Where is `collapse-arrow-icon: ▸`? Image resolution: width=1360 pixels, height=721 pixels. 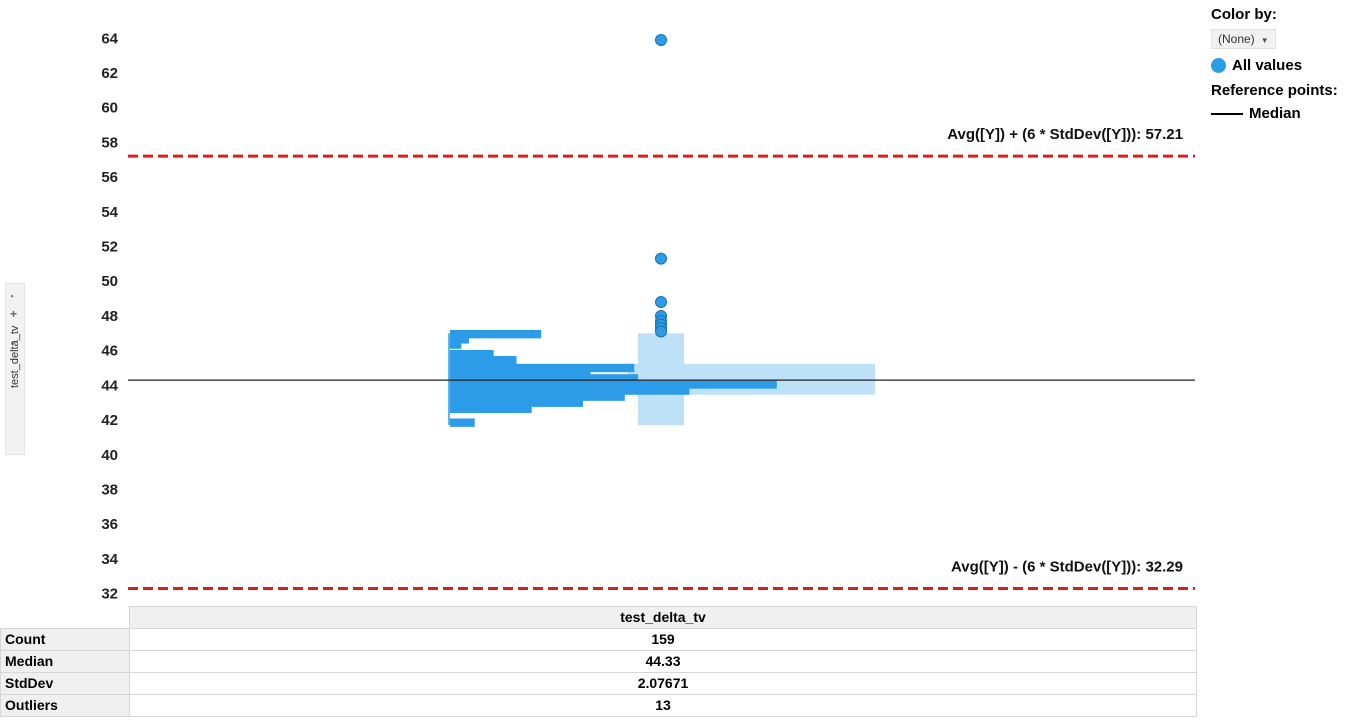 collapse-arrow-icon: ▸ is located at coordinates (13, 296).